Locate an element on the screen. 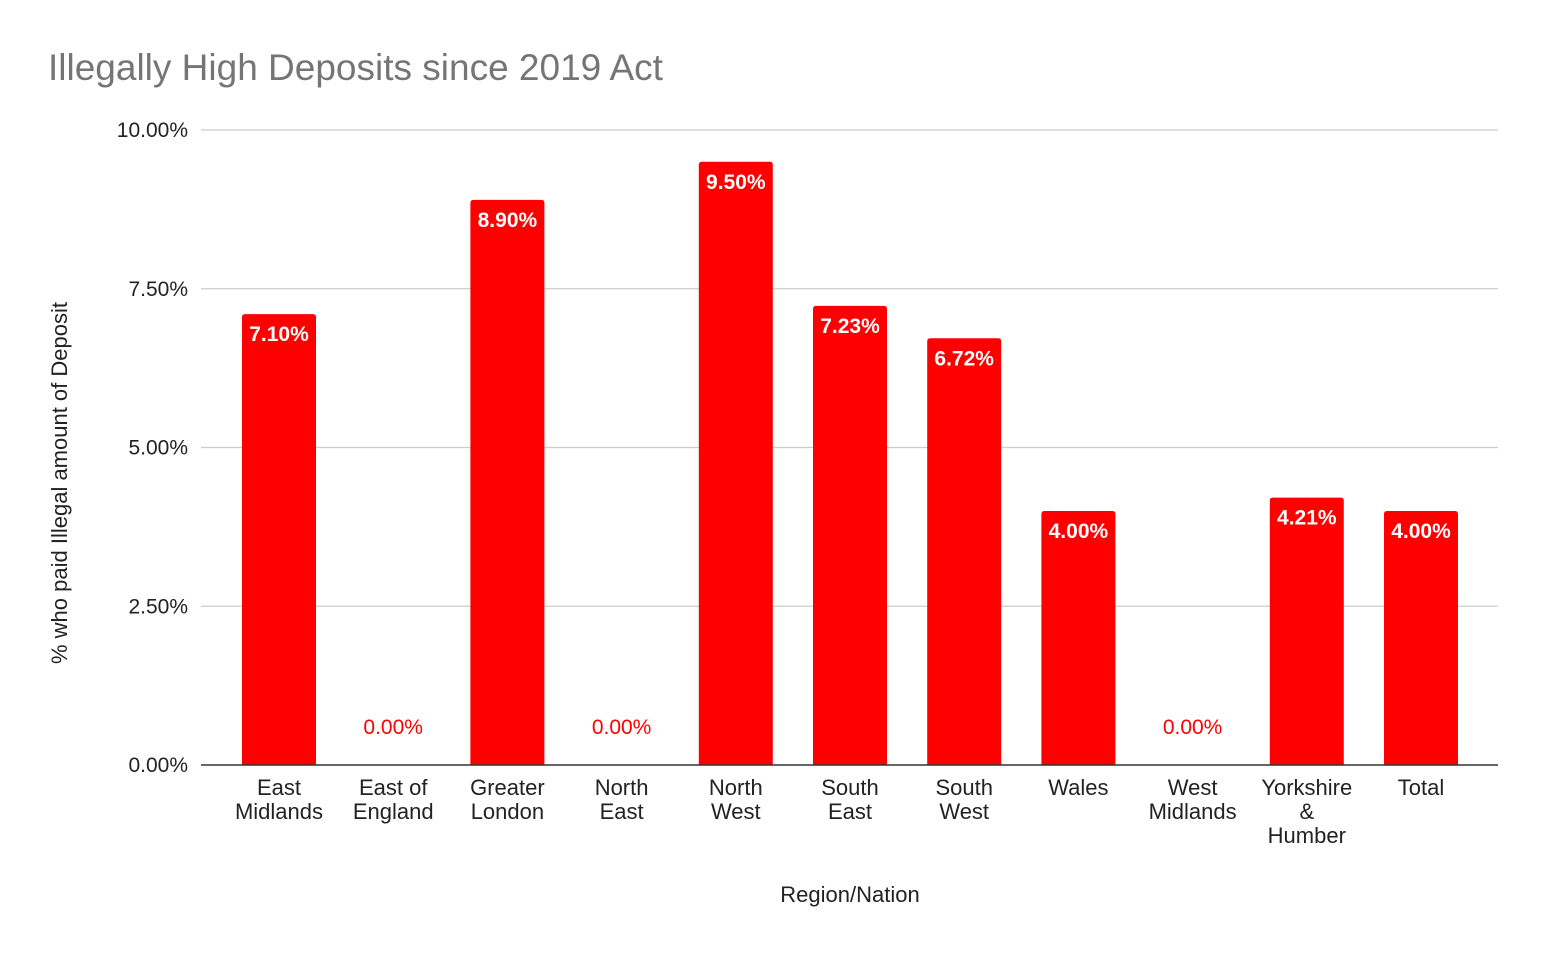 The width and height of the screenshot is (1546, 955). data-label: 7.10% is located at coordinates (279, 334).